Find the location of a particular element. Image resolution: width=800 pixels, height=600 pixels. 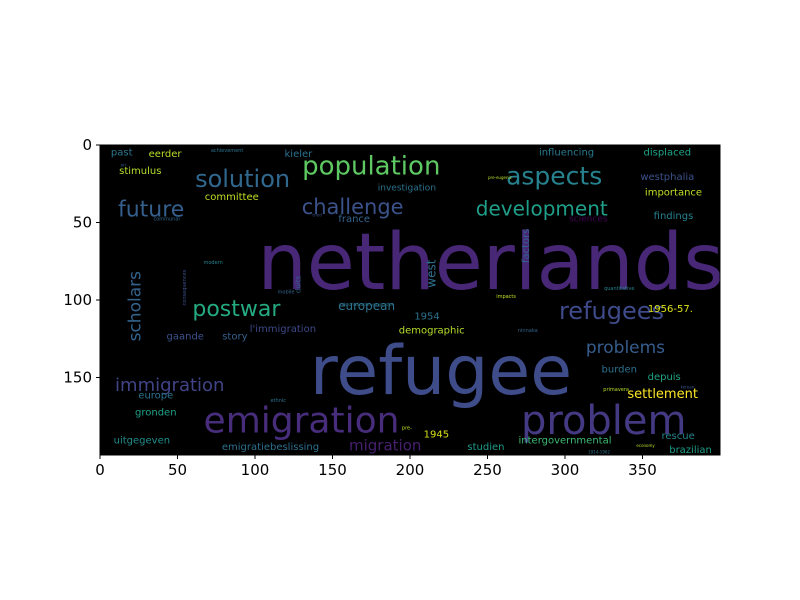

word-past: past is located at coordinates (122, 152).